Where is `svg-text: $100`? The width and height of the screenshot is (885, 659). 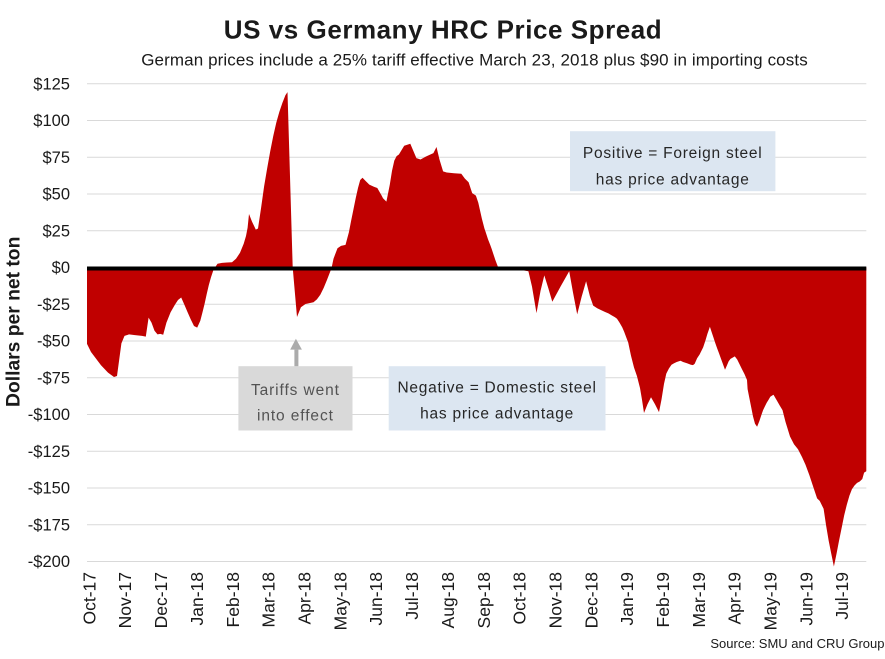 svg-text: $100 is located at coordinates (51, 121).